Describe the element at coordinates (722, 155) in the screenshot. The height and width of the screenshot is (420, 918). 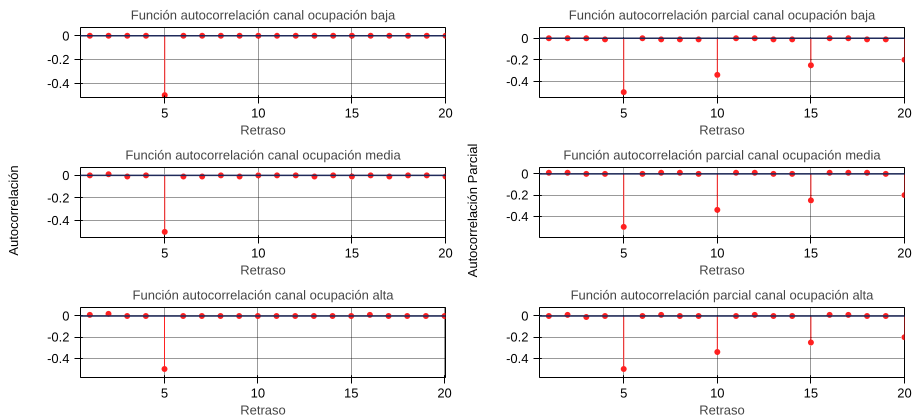
I see `chart-title: Función autocorrelación parcial canal ocupación media` at that location.